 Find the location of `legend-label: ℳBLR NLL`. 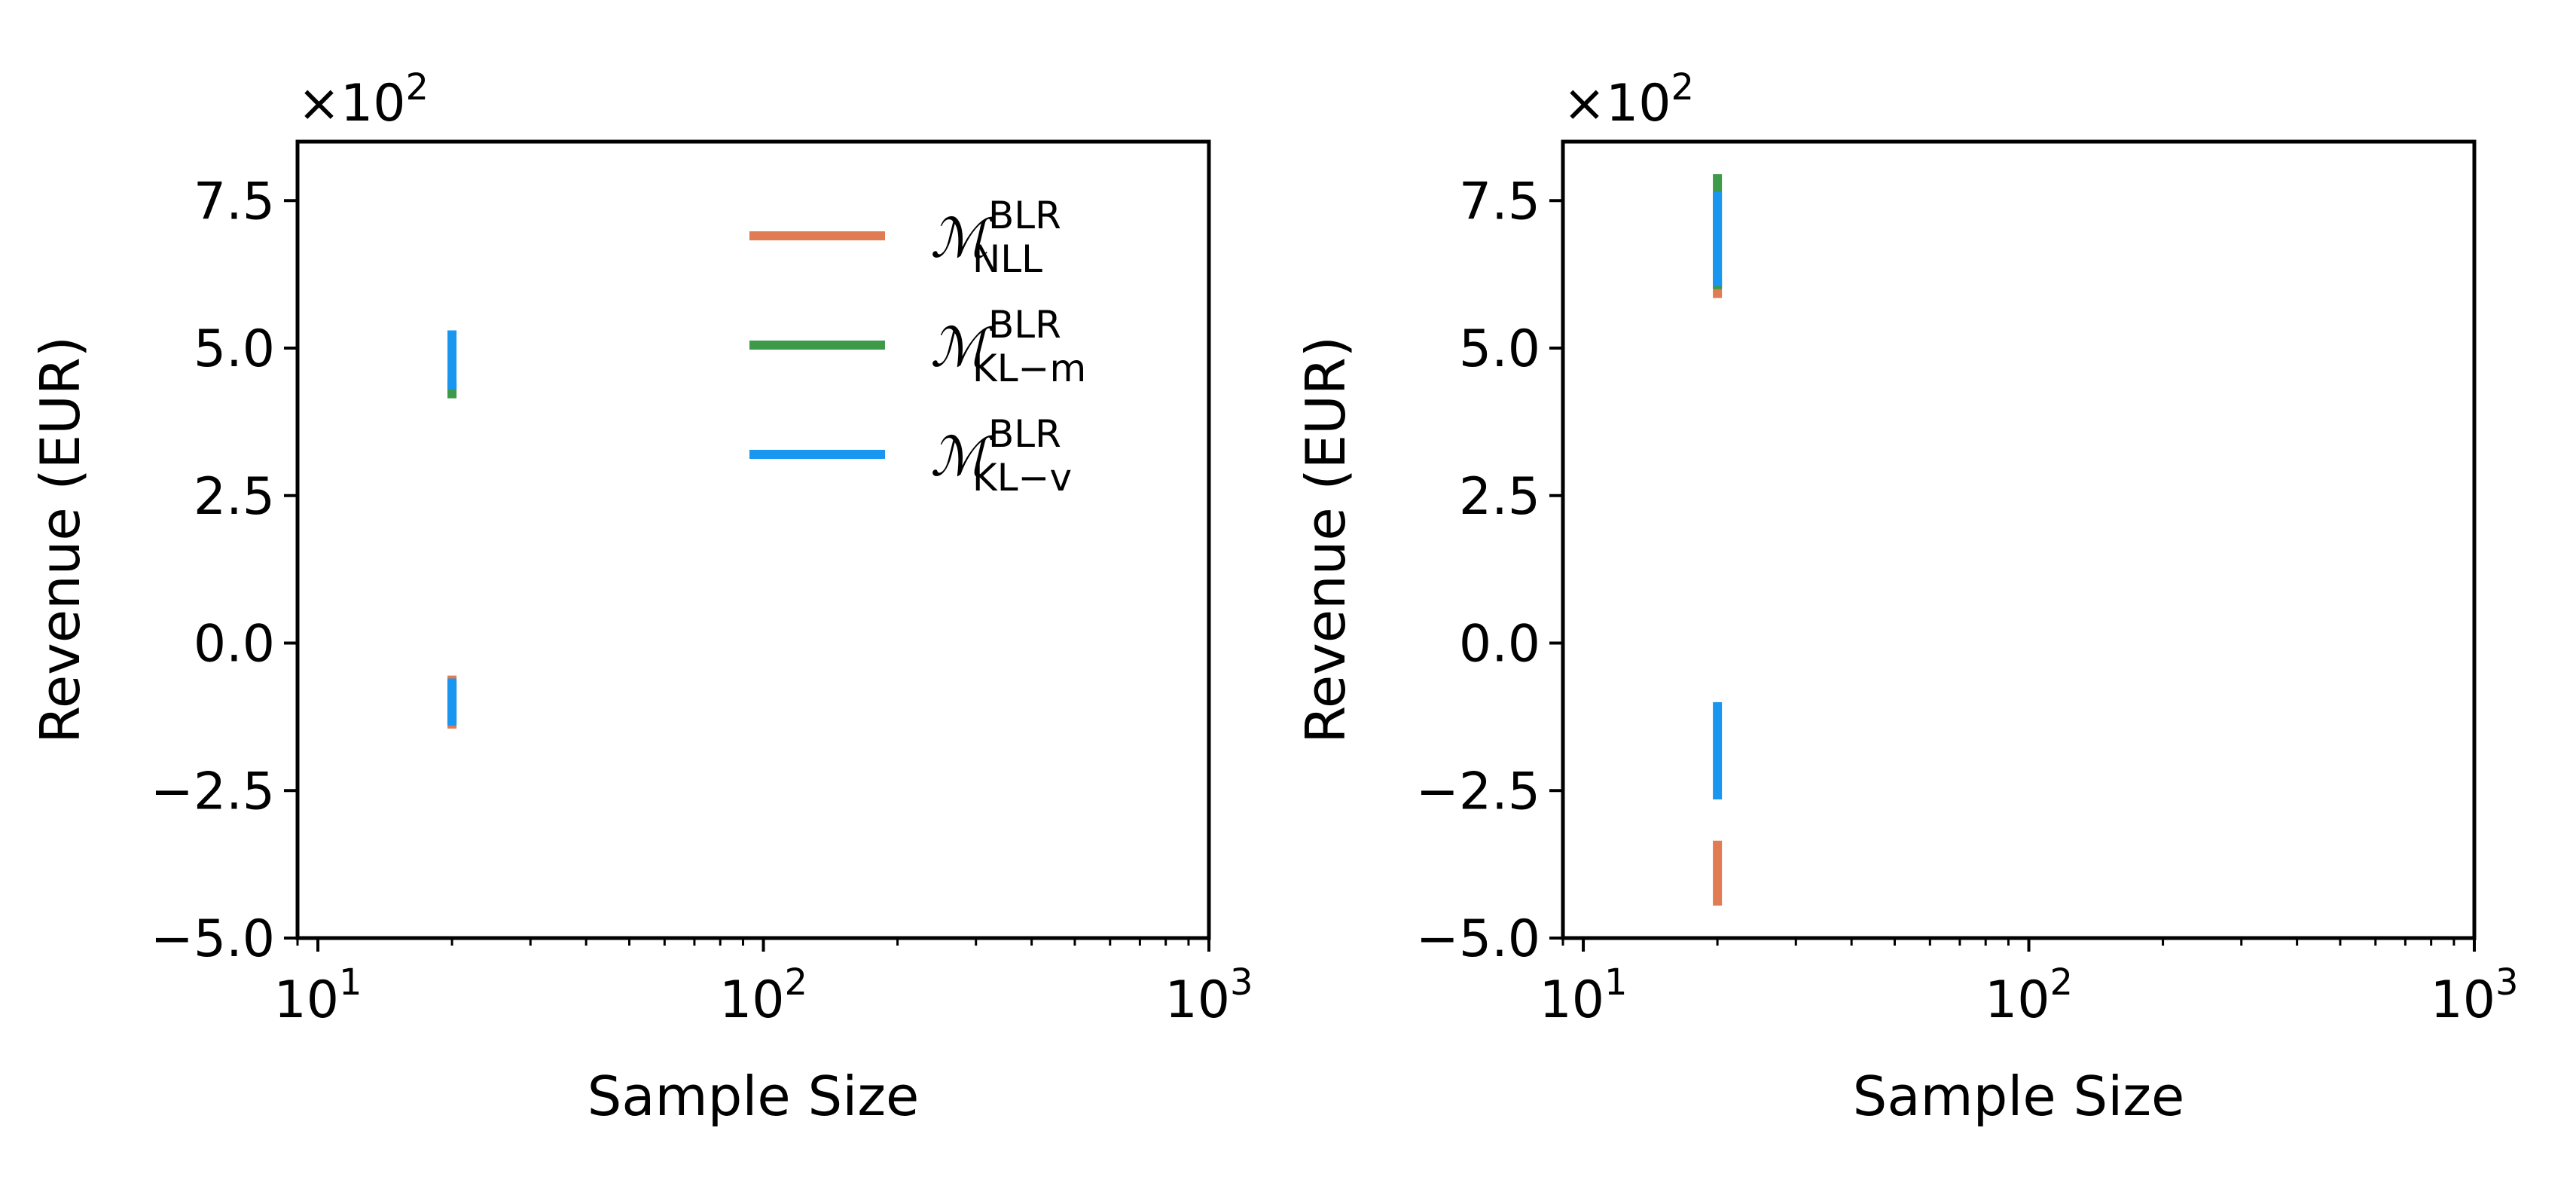

legend-label: ℳBLR NLL is located at coordinates (996, 238).